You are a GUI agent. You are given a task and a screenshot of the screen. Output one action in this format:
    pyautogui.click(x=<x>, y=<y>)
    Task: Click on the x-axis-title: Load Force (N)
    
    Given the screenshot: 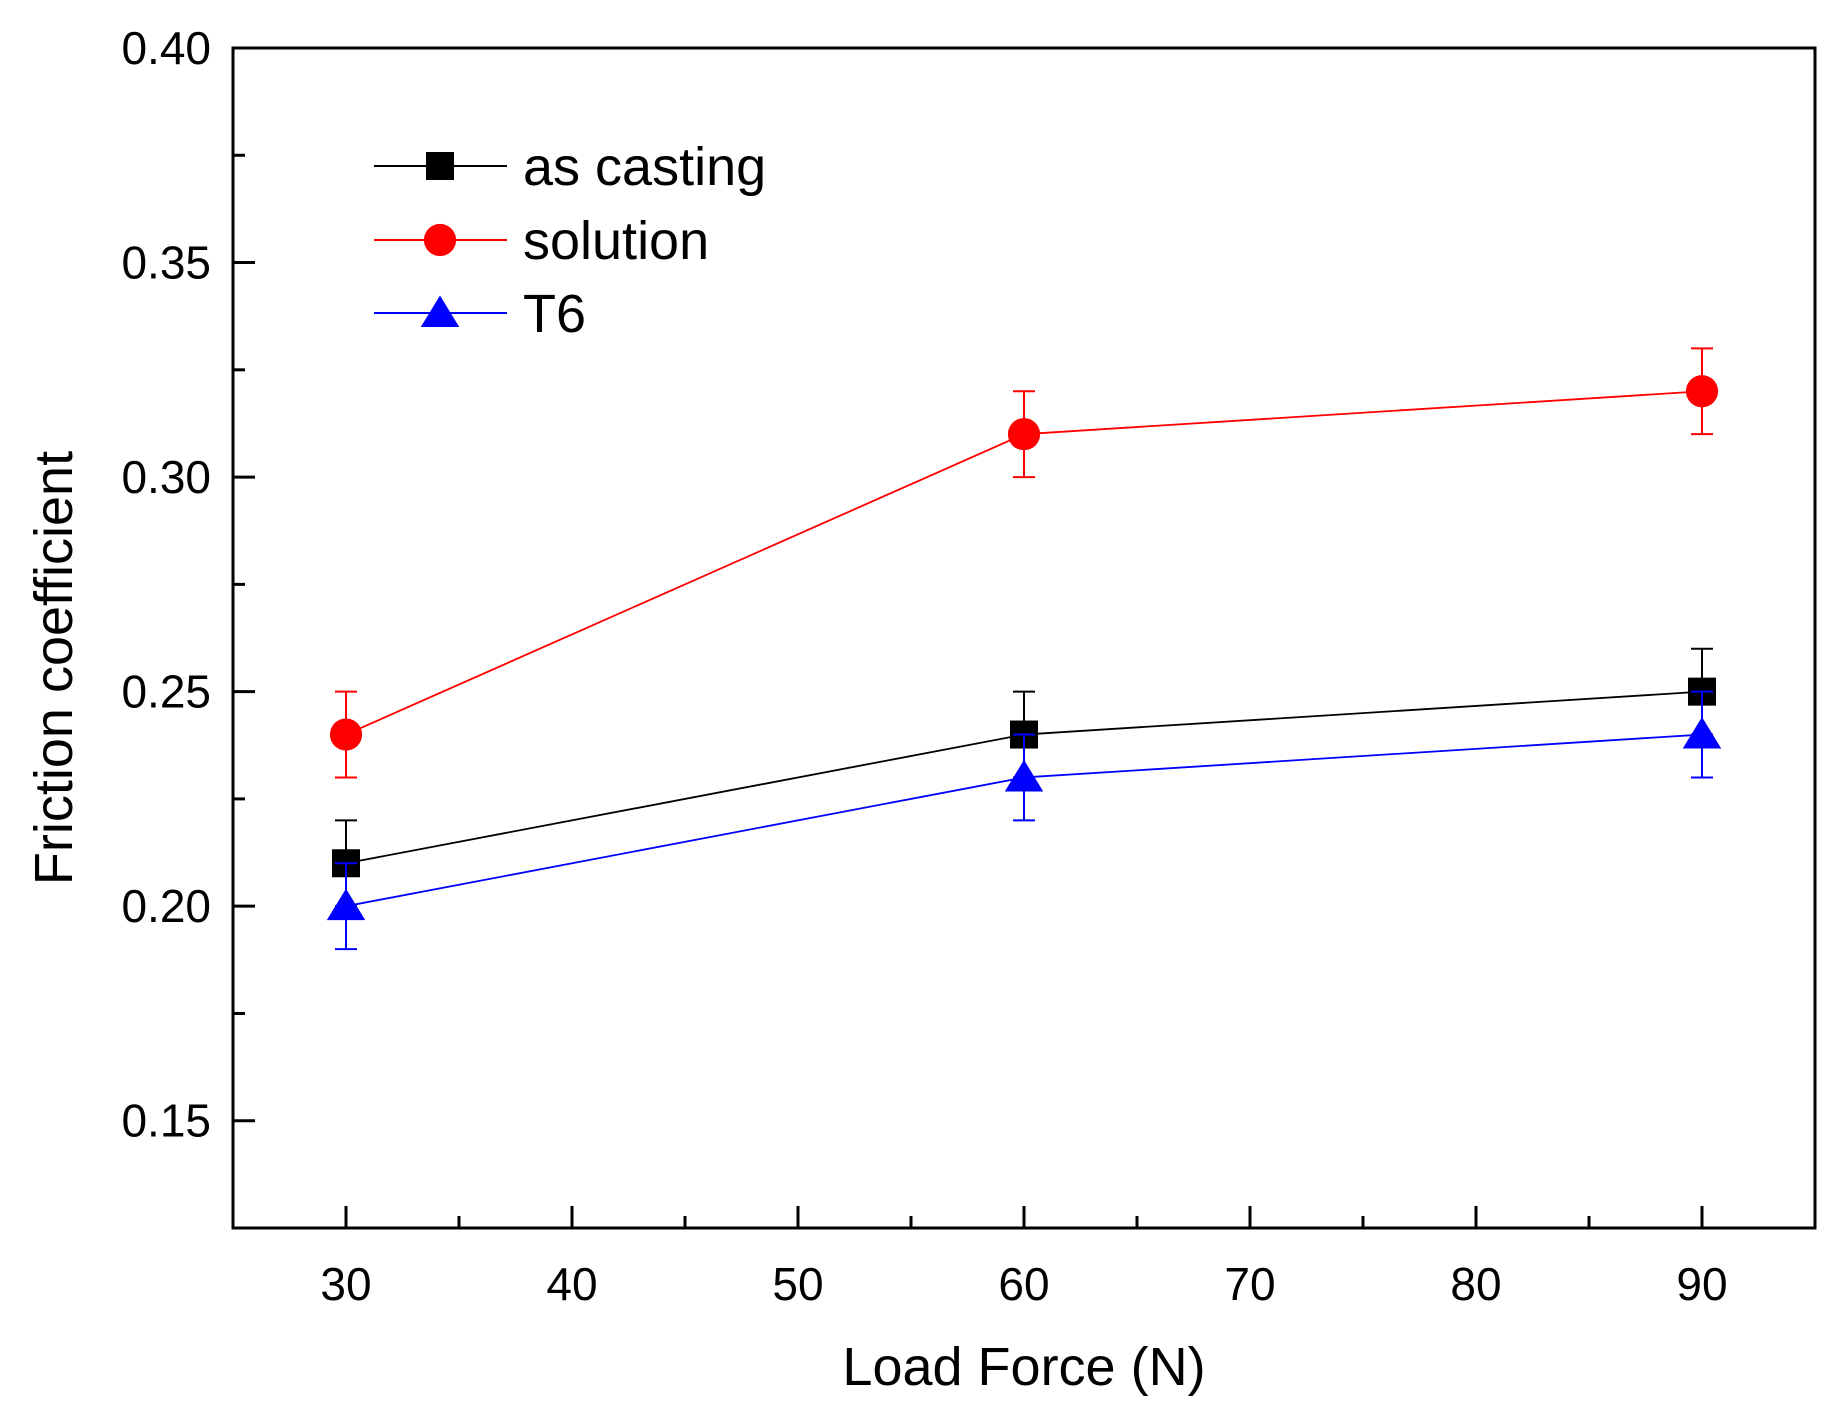 What is the action you would take?
    pyautogui.click(x=1023, y=1367)
    